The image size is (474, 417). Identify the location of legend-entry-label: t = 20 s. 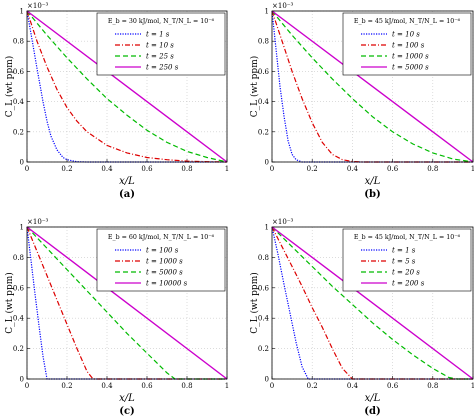
(406, 273).